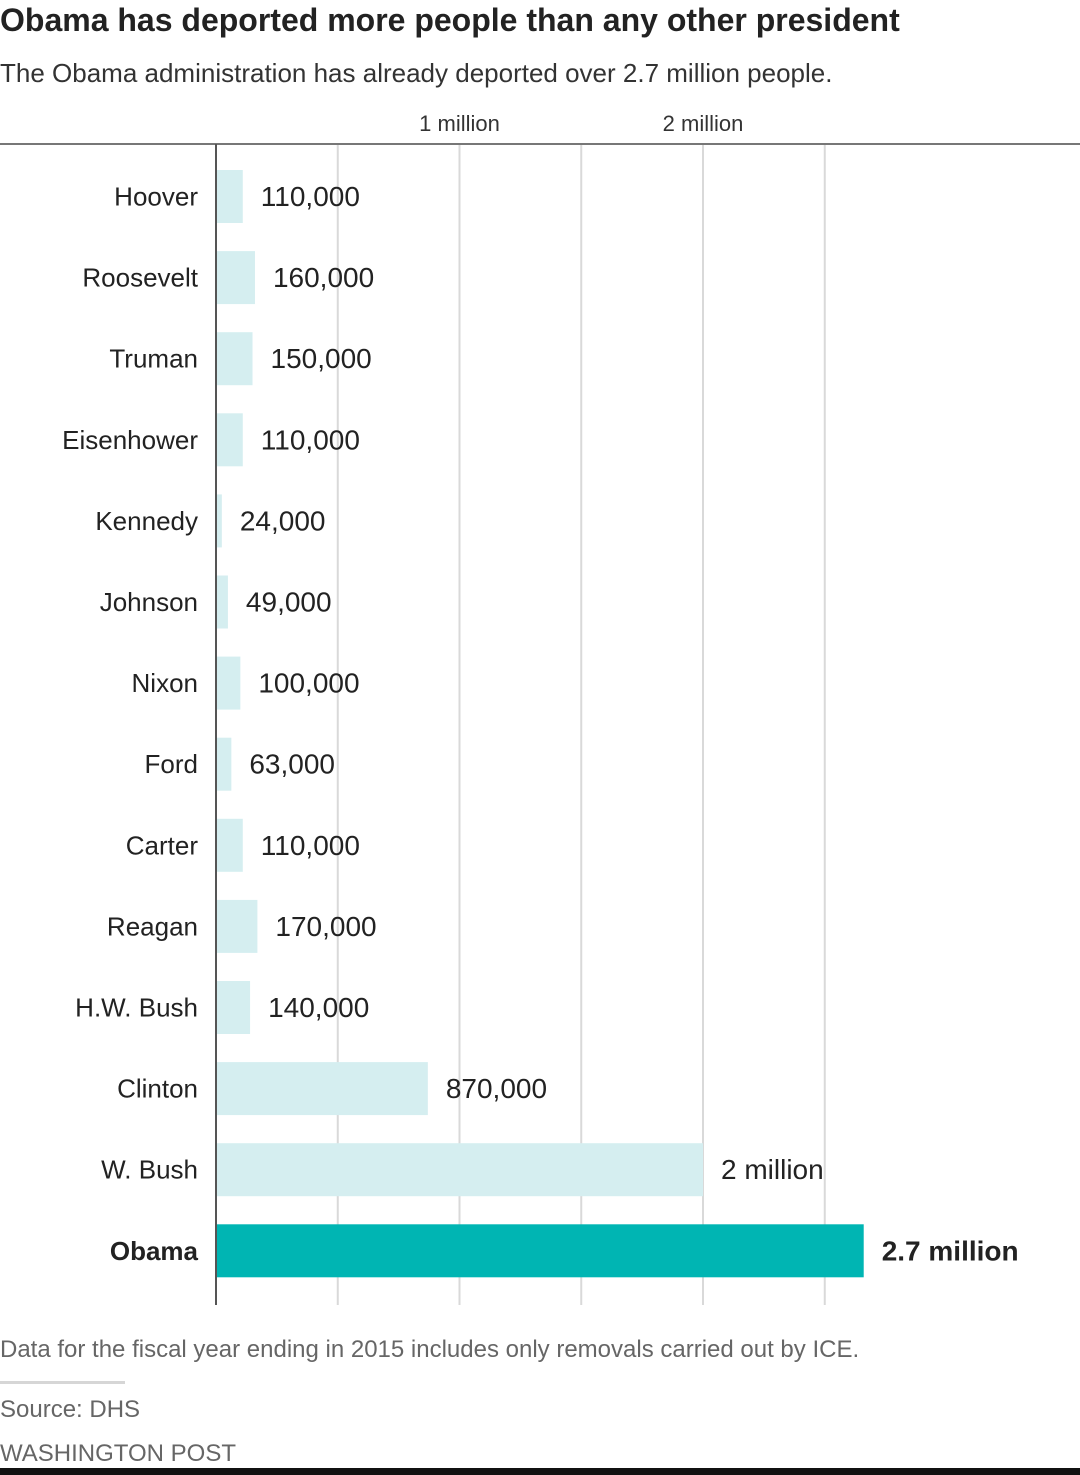 This screenshot has width=1080, height=1475. What do you see at coordinates (140, 278) in the screenshot?
I see `category-label: Roosevelt` at bounding box center [140, 278].